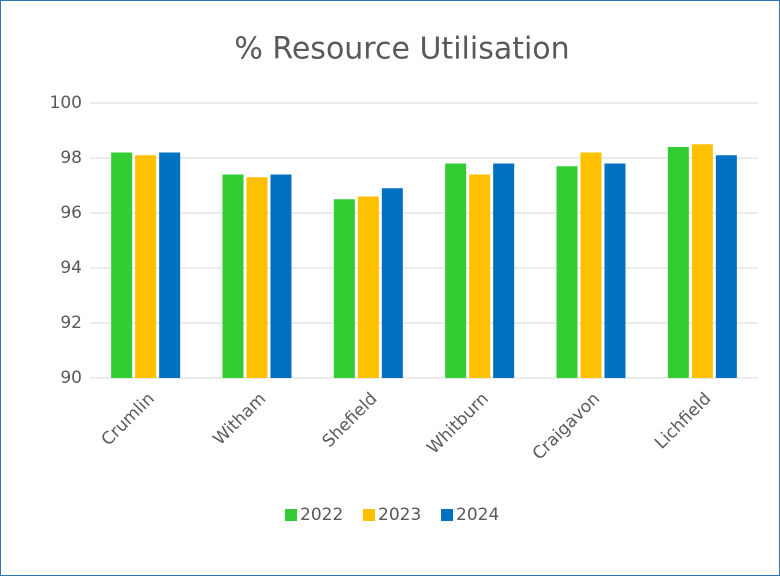 This screenshot has height=576, width=780. What do you see at coordinates (321, 515) in the screenshot?
I see `legend-label: 2022` at bounding box center [321, 515].